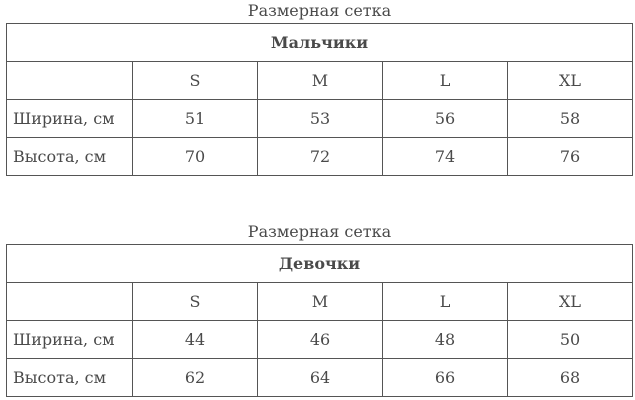 The width and height of the screenshot is (635, 400). What do you see at coordinates (445, 339) in the screenshot?
I see `value-cell: 48` at bounding box center [445, 339].